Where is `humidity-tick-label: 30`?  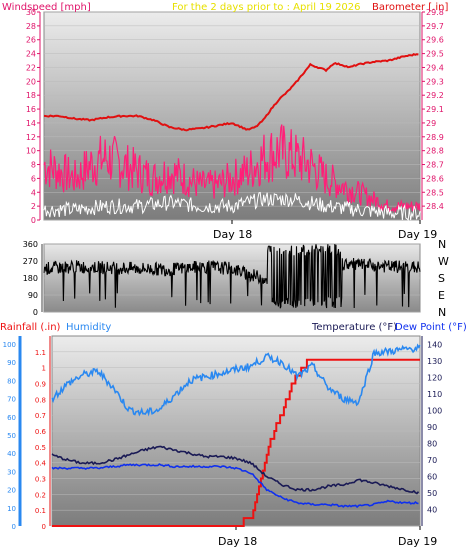 humidity-tick-label: 30 is located at coordinates (11, 472).